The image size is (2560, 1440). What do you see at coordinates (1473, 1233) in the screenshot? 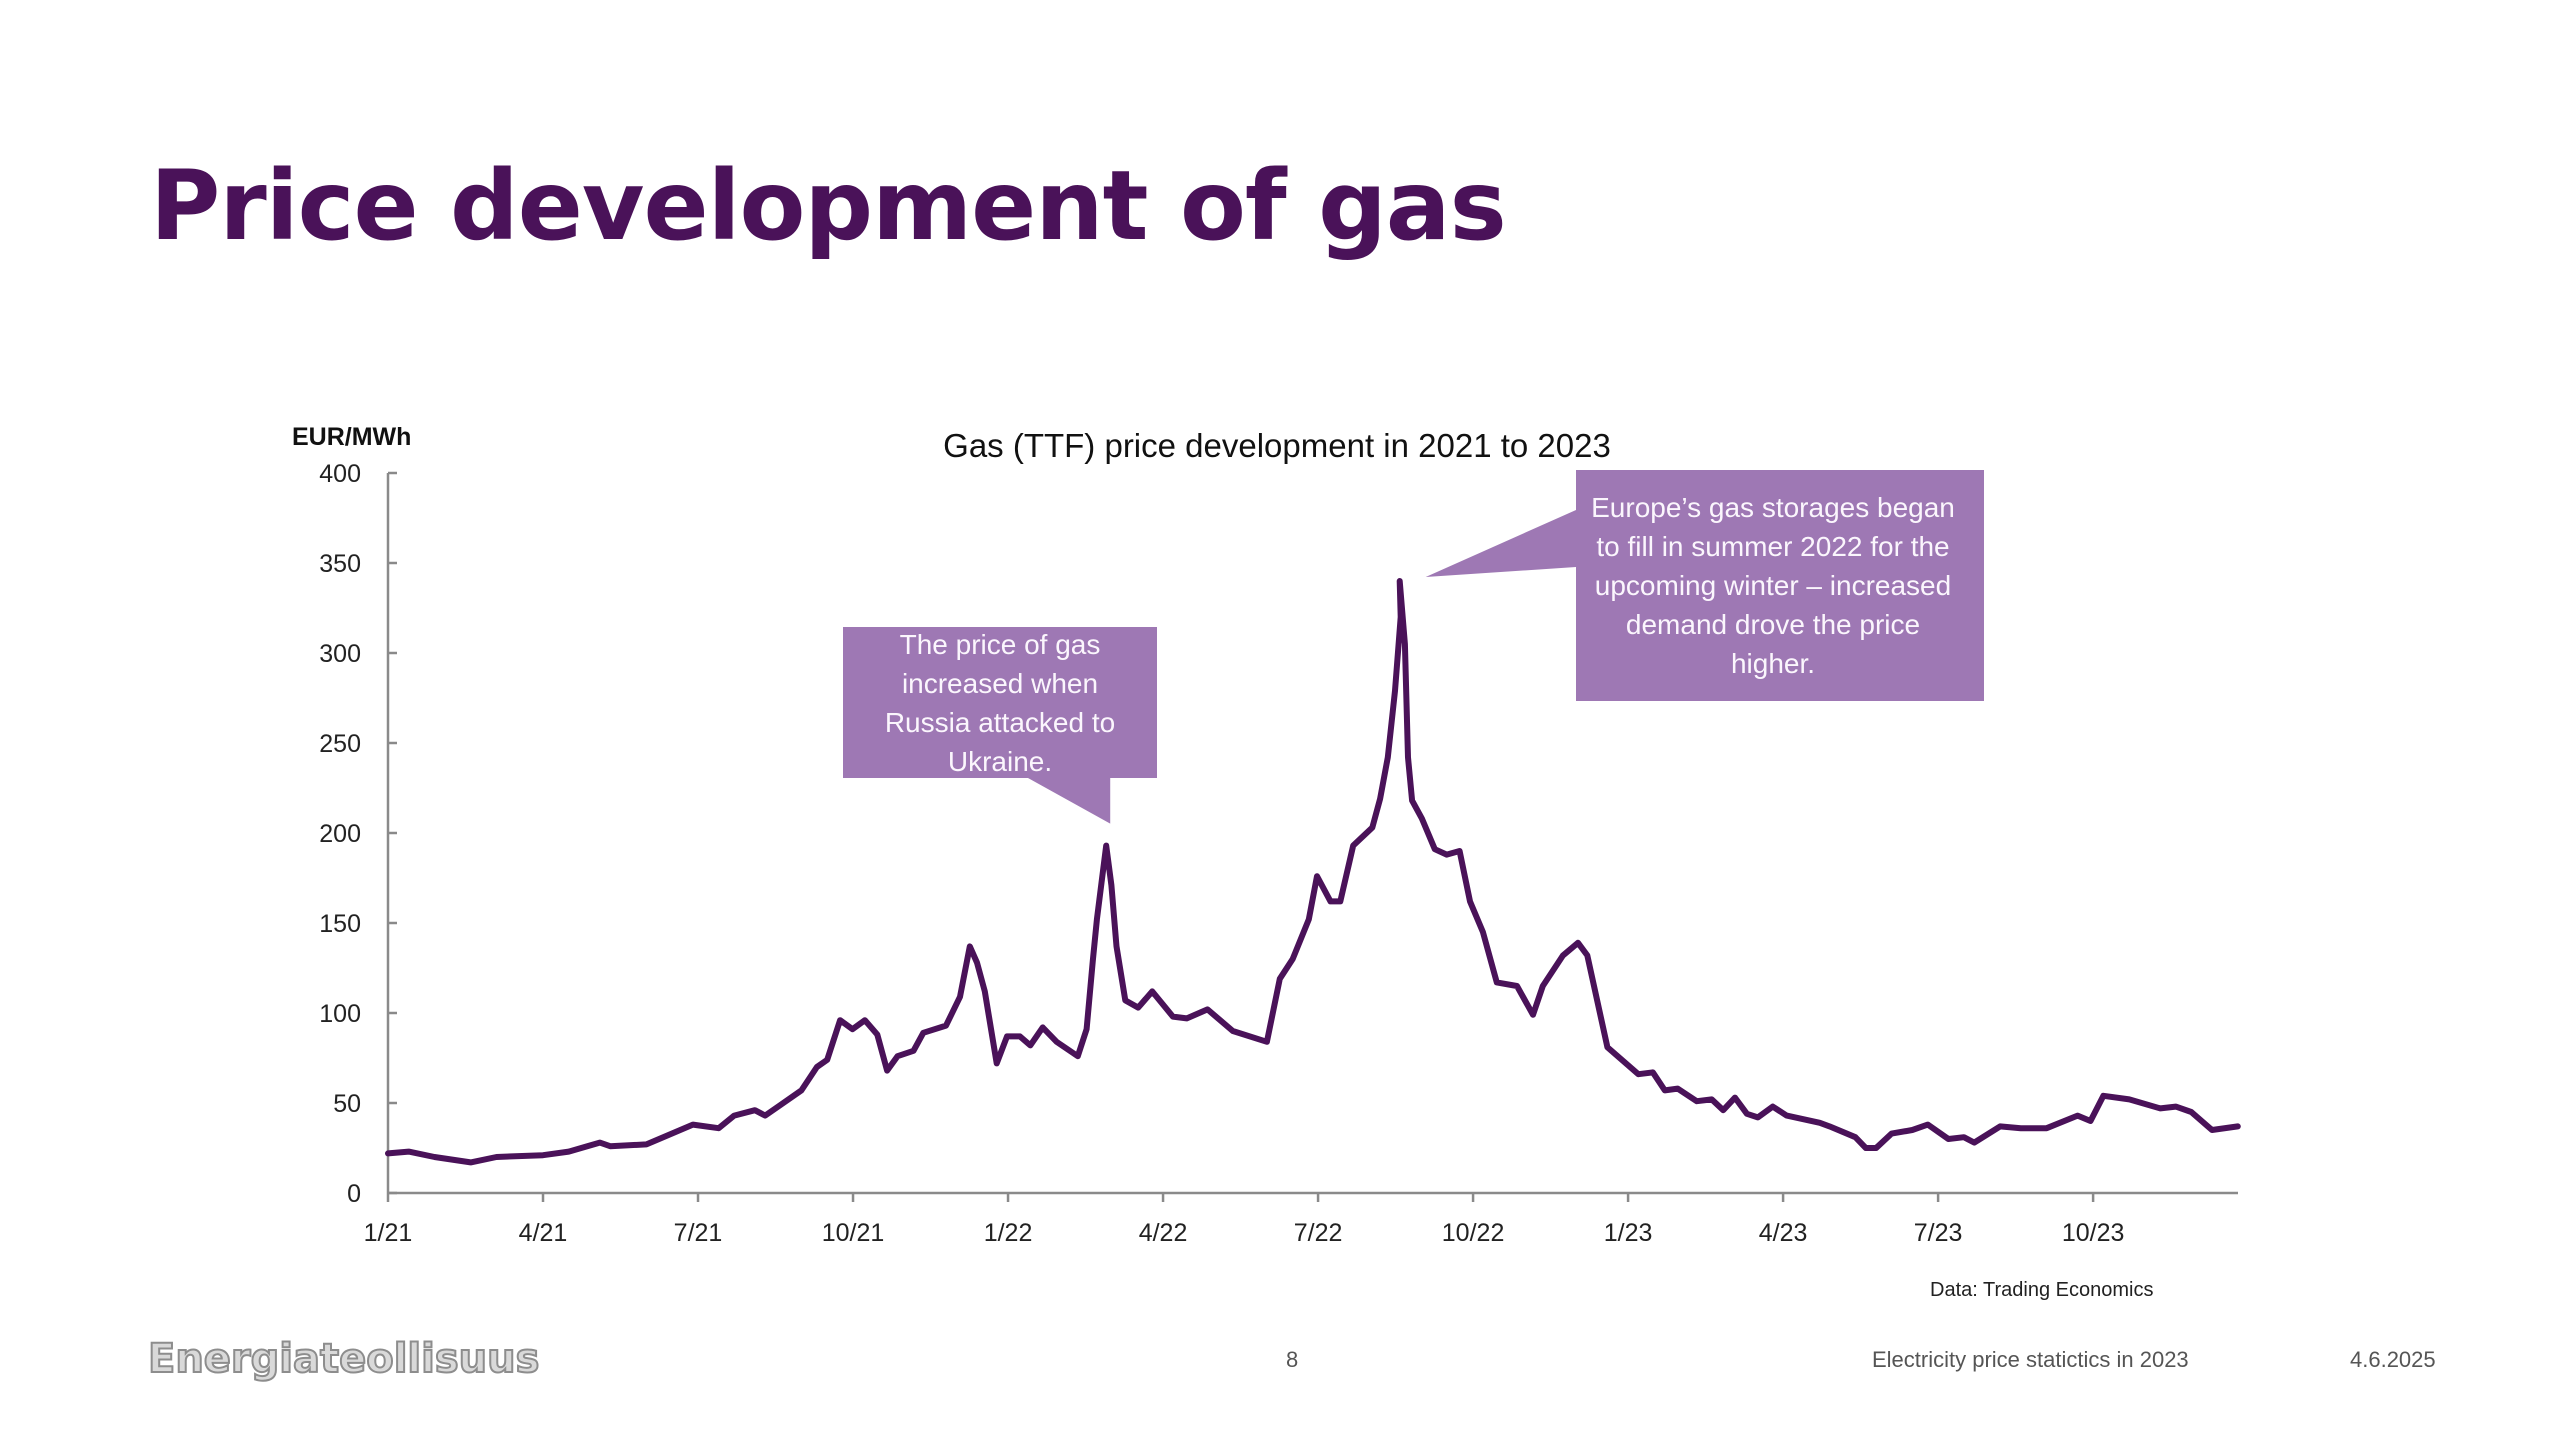
I see `x-tick-label: 10/22` at bounding box center [1473, 1233].